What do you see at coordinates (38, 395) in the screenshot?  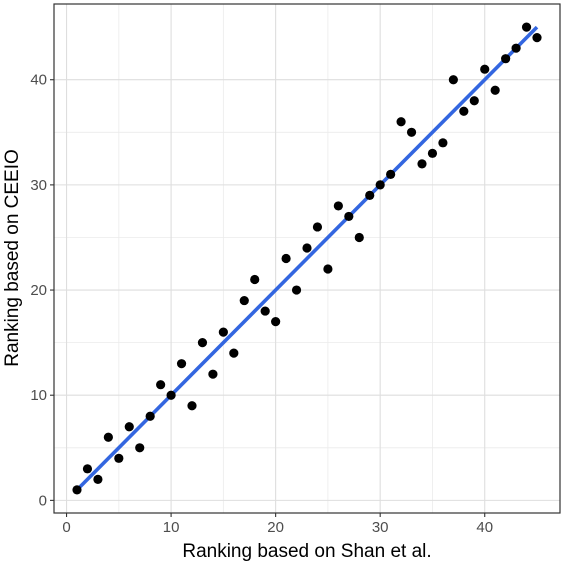 I see `y-tick-label: 10` at bounding box center [38, 395].